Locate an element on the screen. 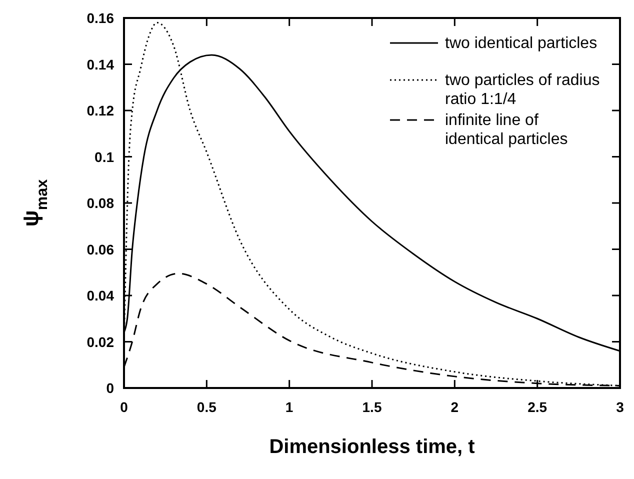 The height and width of the screenshot is (479, 634). x-tick-label: 2 is located at coordinates (454, 407).